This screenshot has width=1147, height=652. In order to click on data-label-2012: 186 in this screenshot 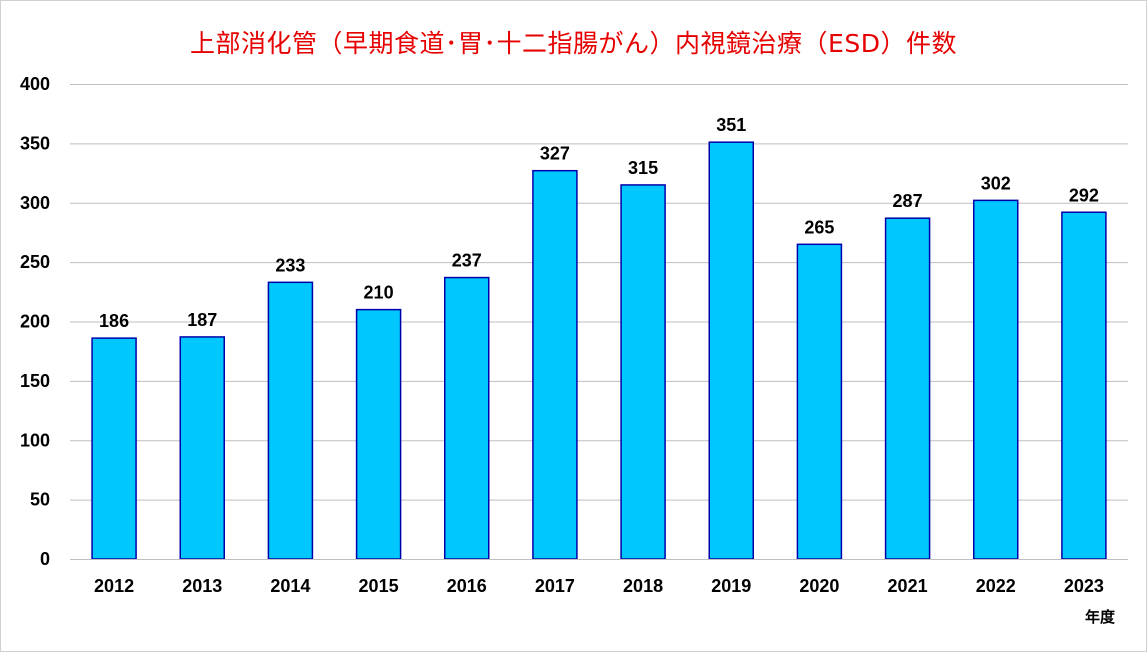, I will do `click(114, 321)`.